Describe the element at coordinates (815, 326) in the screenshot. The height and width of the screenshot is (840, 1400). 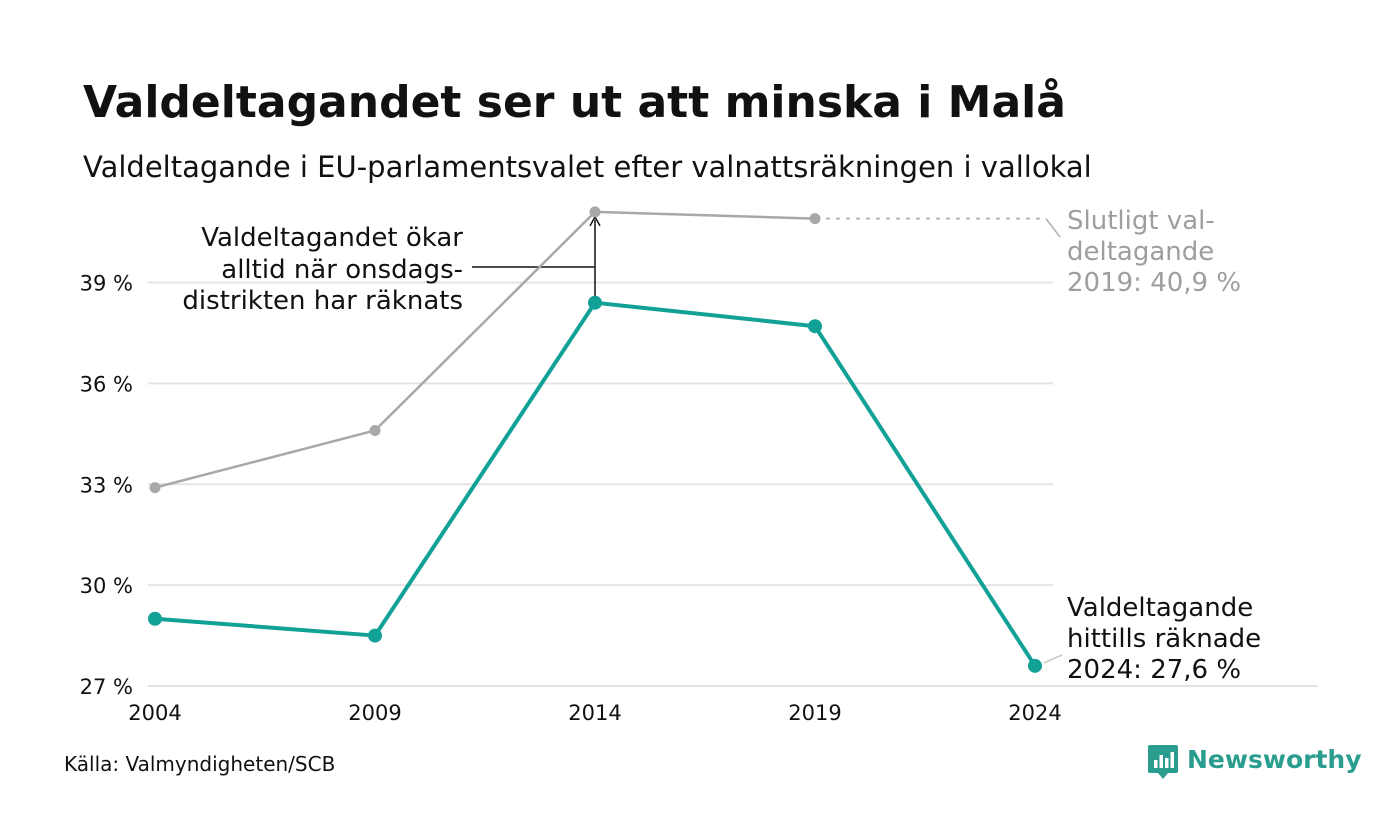
I see `series-point-preliminary-2019` at that location.